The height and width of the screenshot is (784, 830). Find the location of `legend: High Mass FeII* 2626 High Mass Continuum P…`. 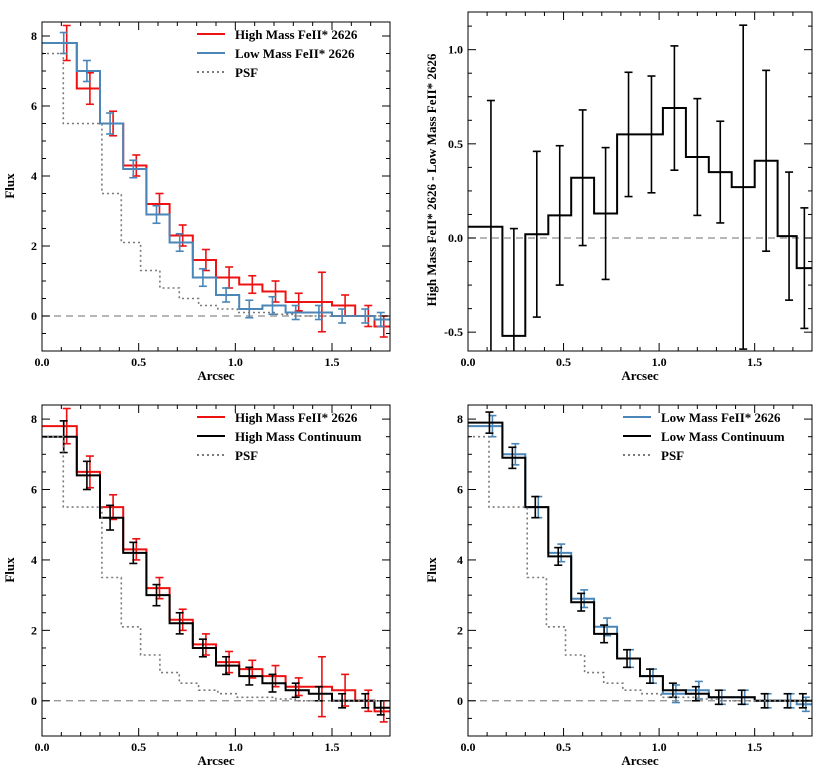

legend: High Mass FeII* 2626 High Mass Continuum P… is located at coordinates (279, 436).